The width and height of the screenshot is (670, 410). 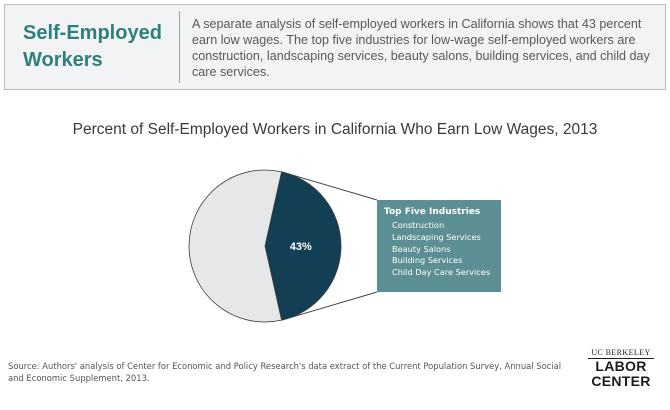 I want to click on logo-word-center: CENTER, so click(x=621, y=381).